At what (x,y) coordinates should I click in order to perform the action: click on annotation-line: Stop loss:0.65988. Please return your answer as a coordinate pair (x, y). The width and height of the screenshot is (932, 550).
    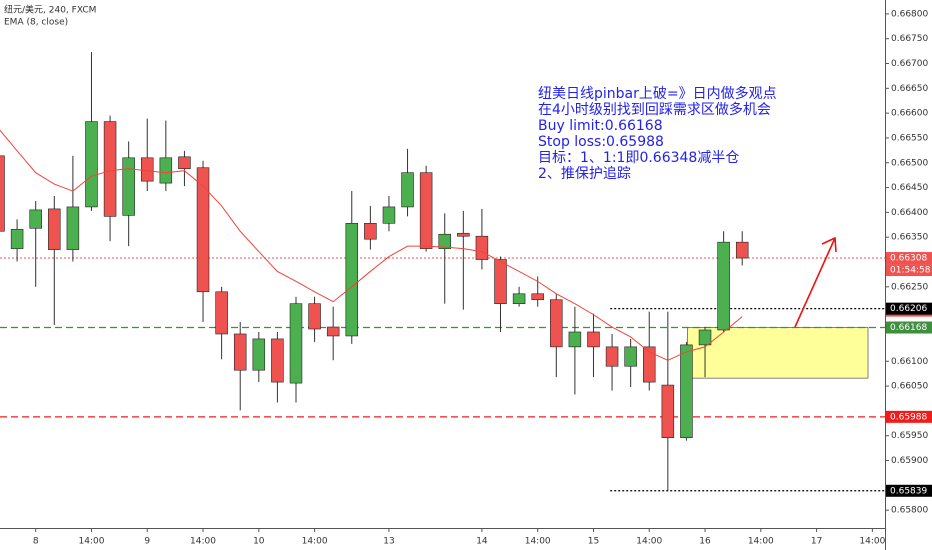
    Looking at the image, I should click on (601, 142).